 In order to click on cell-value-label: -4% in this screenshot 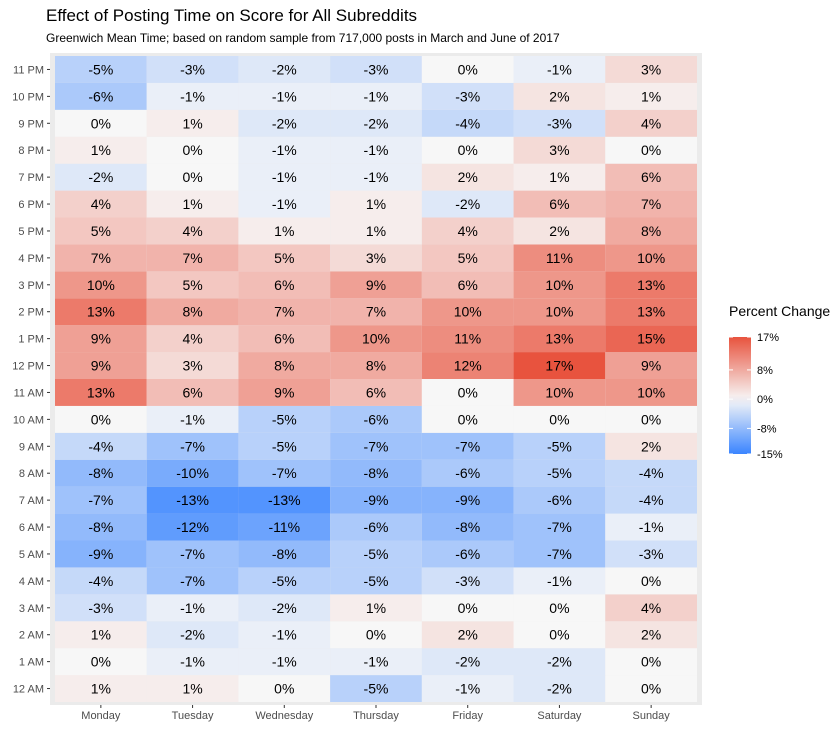, I will do `click(467, 123)`.